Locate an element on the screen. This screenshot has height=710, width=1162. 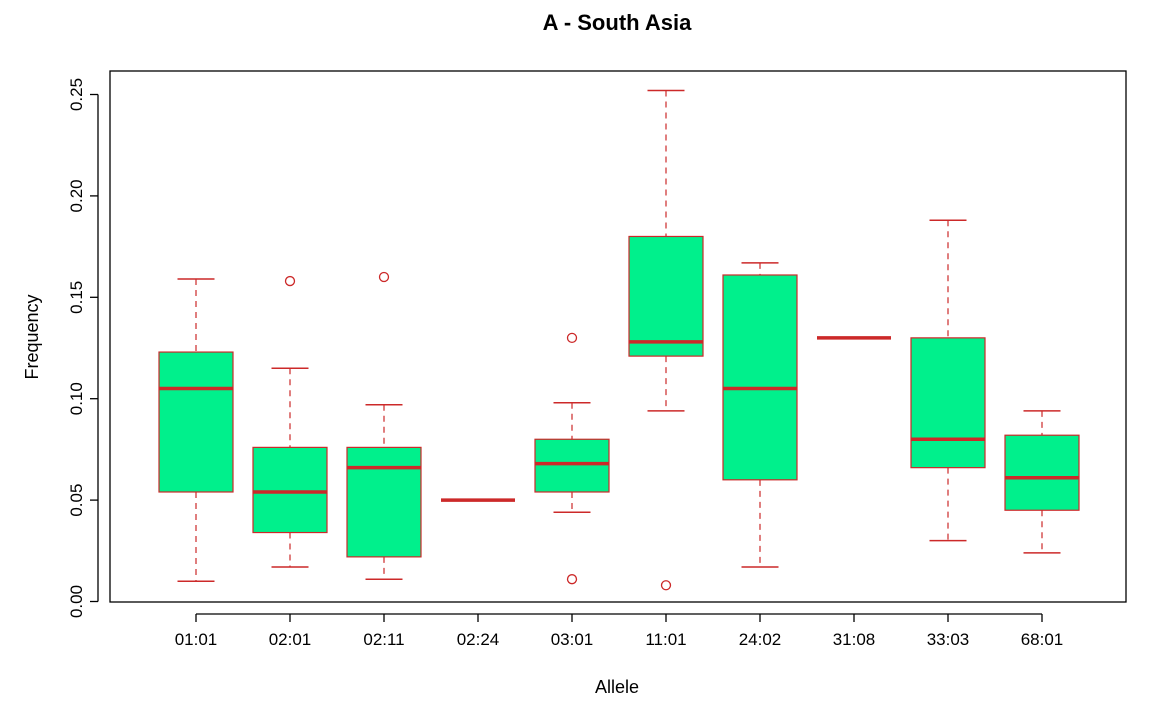
box-68:01 is located at coordinates (1042, 482).